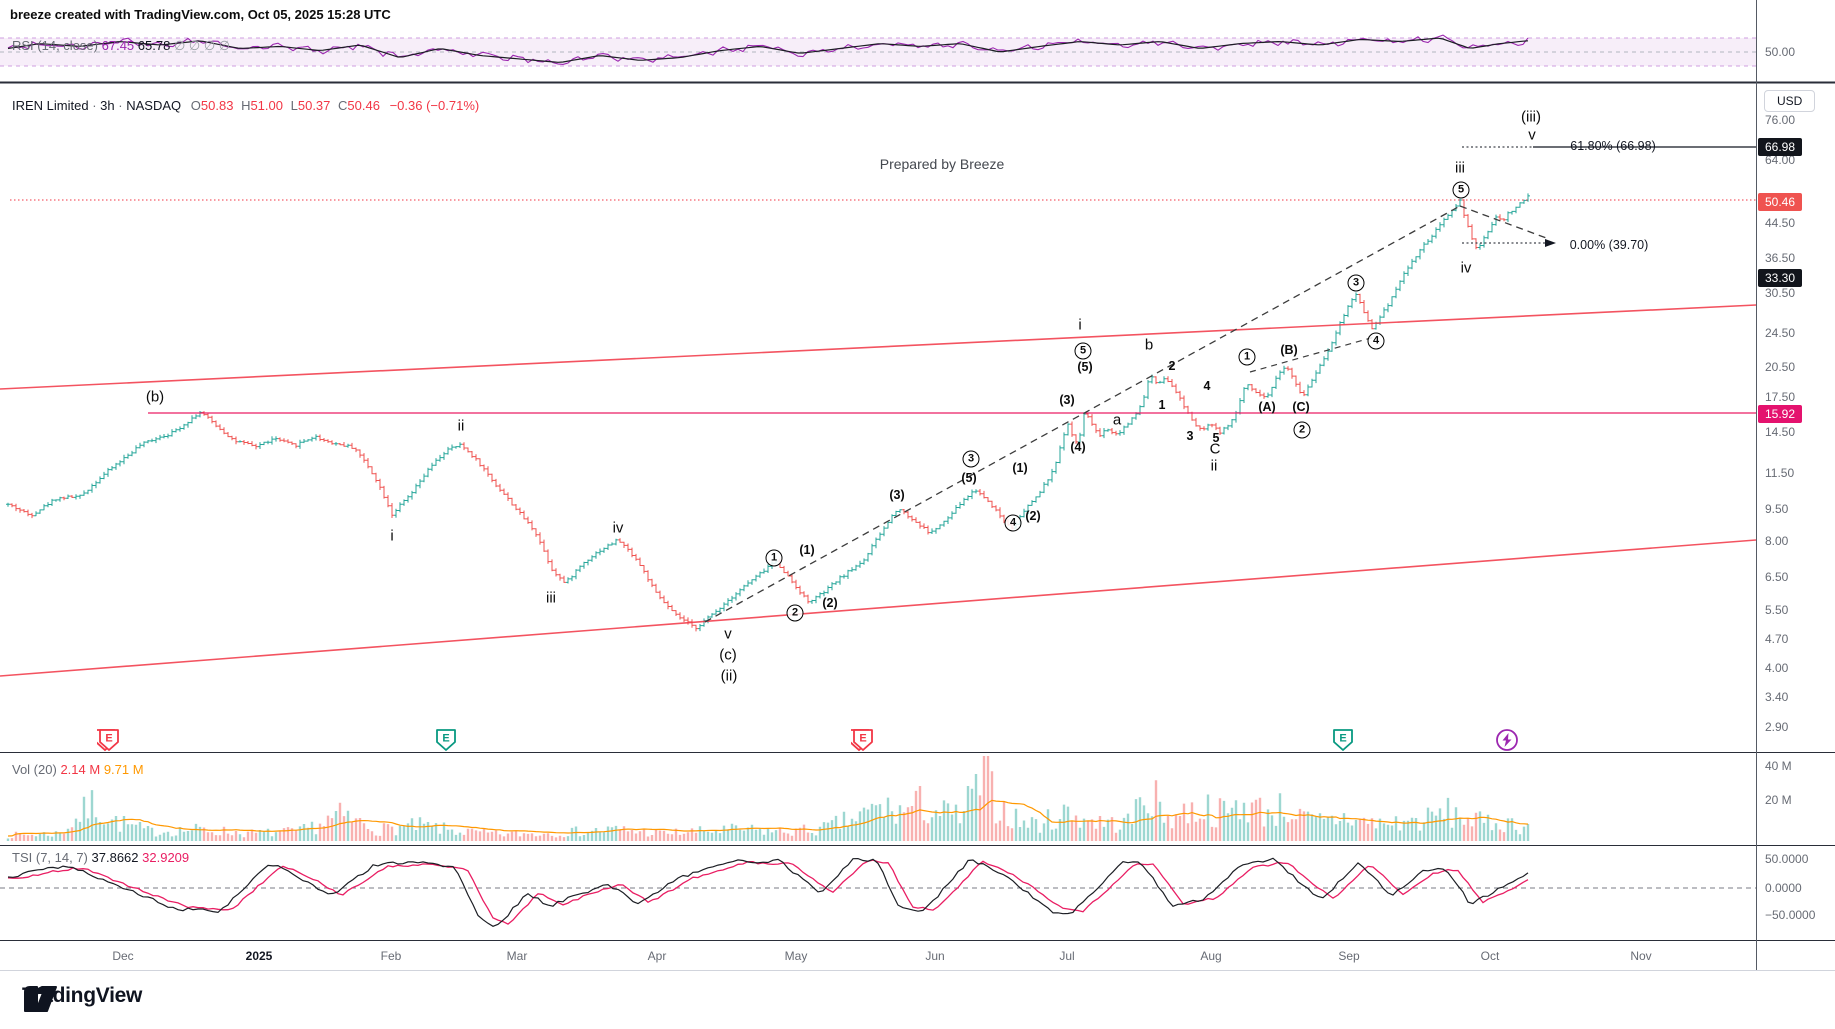  What do you see at coordinates (1790, 101) in the screenshot?
I see `currency-button: USD` at bounding box center [1790, 101].